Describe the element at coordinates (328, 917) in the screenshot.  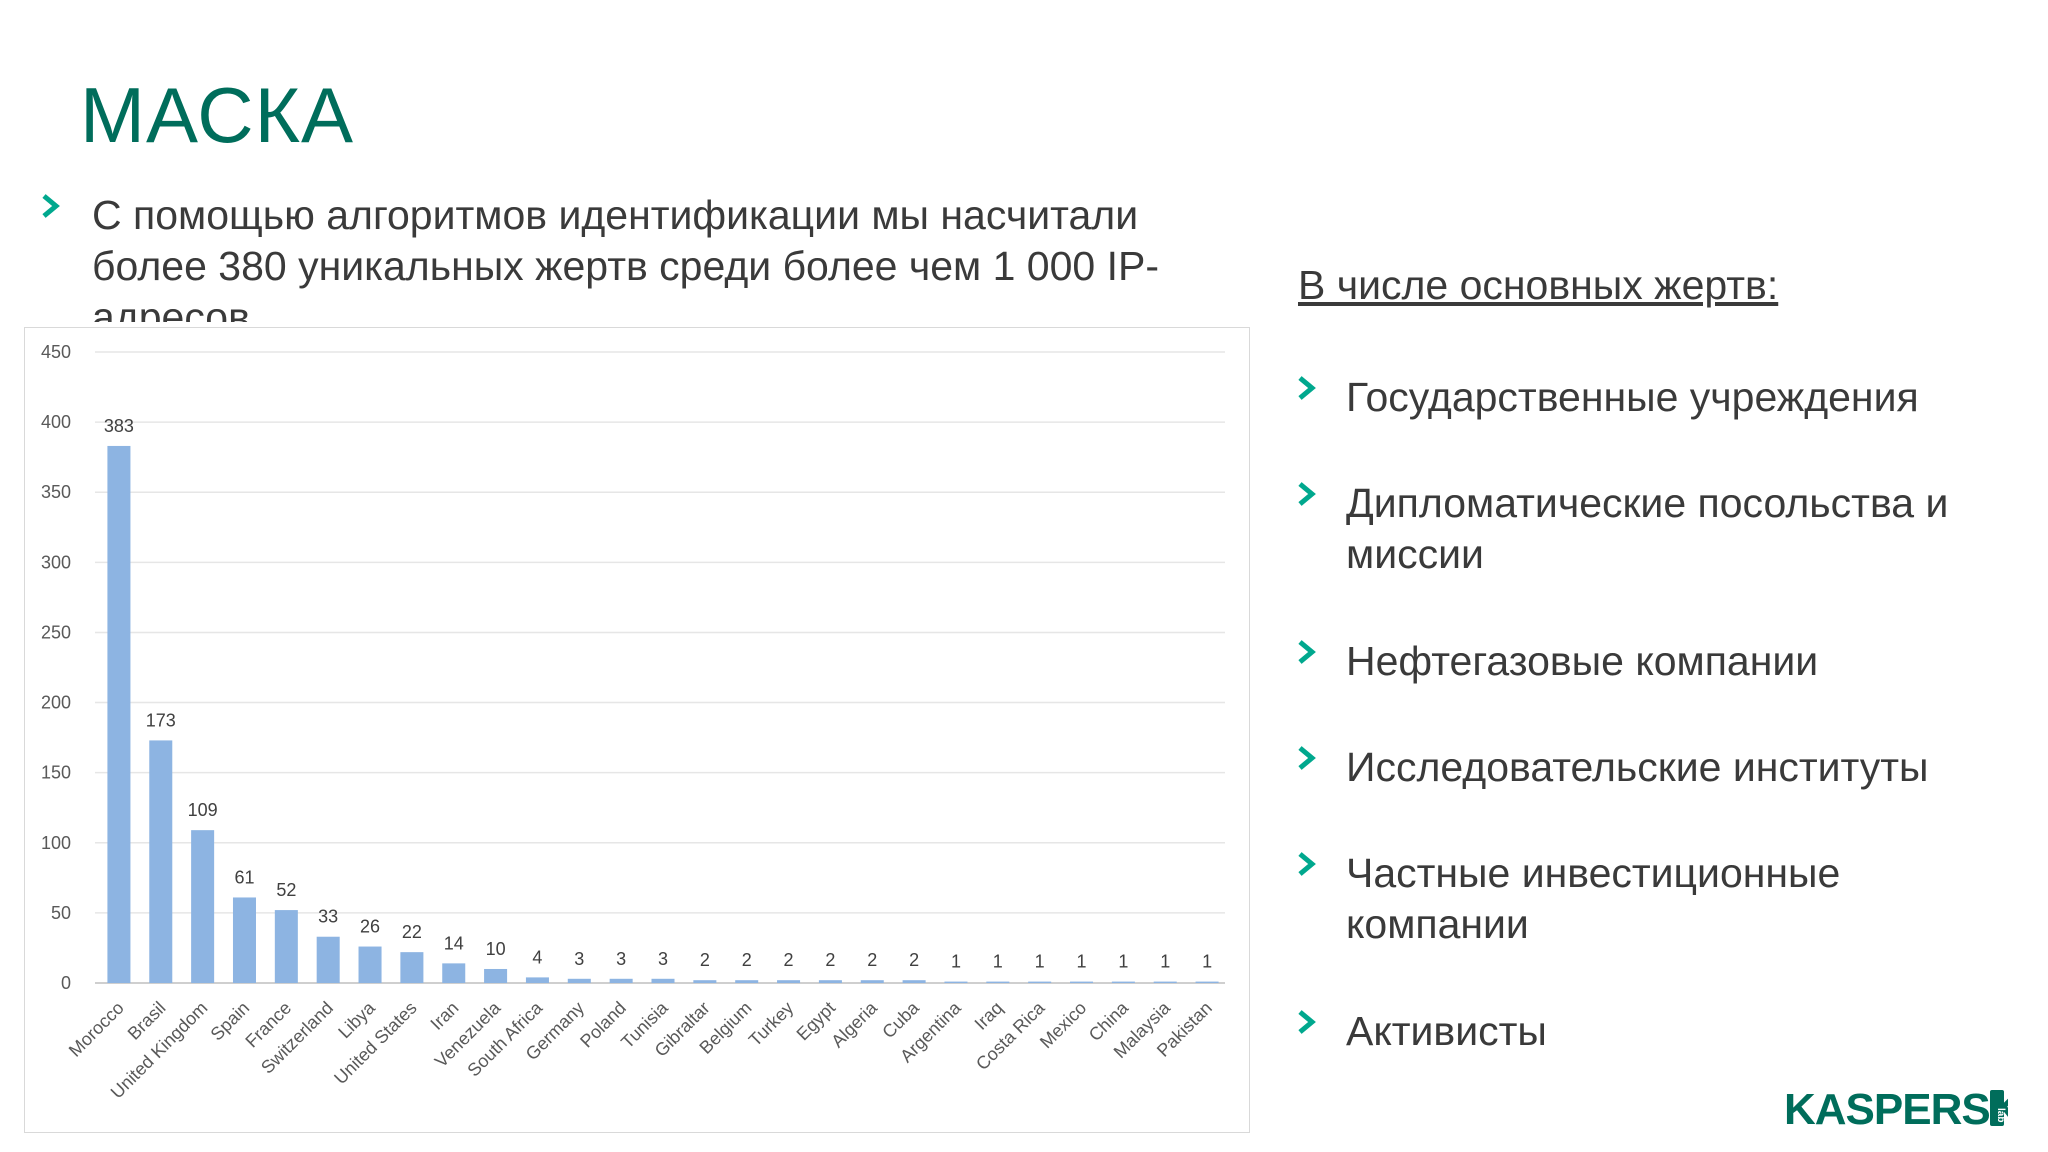
I see `data-label: 33` at that location.